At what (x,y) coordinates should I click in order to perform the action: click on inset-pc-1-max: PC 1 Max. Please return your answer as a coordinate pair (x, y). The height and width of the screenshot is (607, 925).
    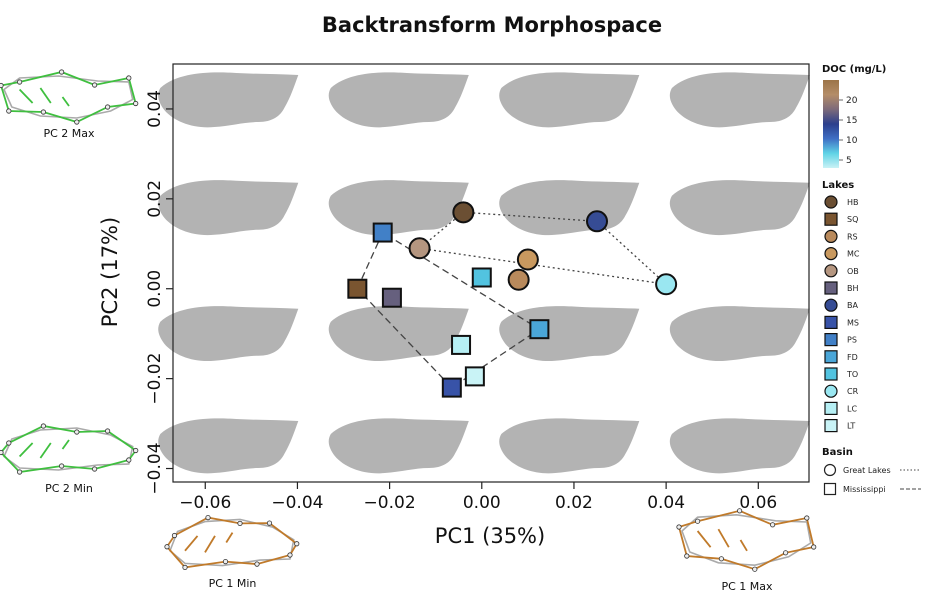
    Looking at the image, I should click on (746, 550).